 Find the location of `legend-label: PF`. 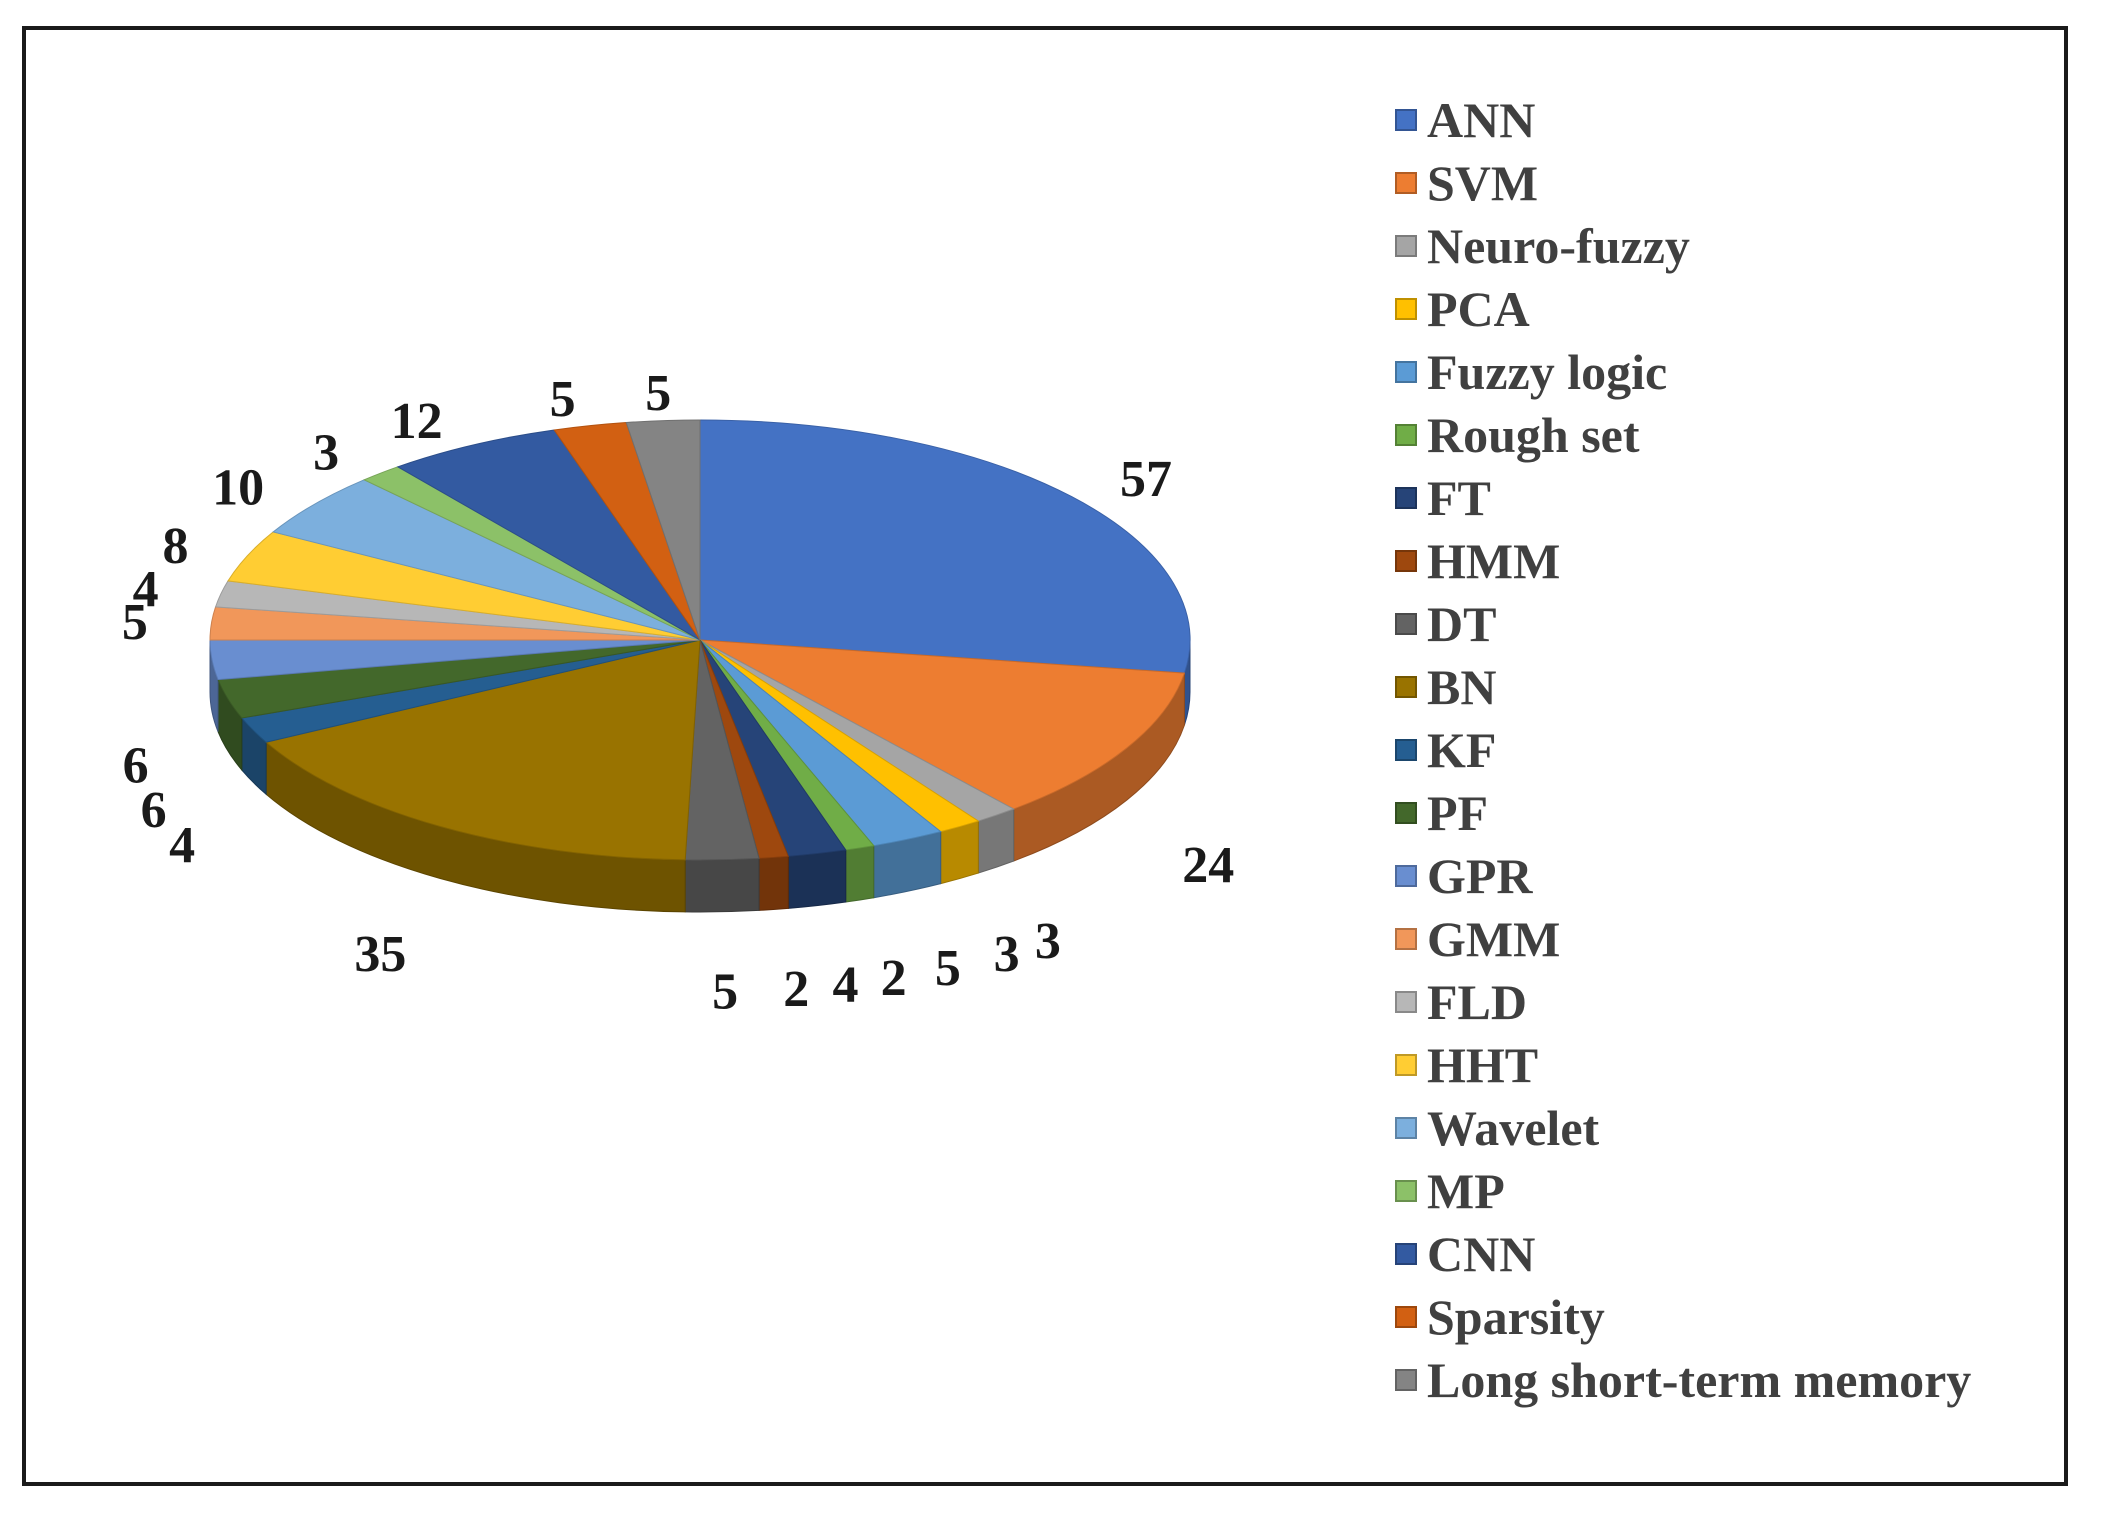

legend-label: PF is located at coordinates (1458, 812).